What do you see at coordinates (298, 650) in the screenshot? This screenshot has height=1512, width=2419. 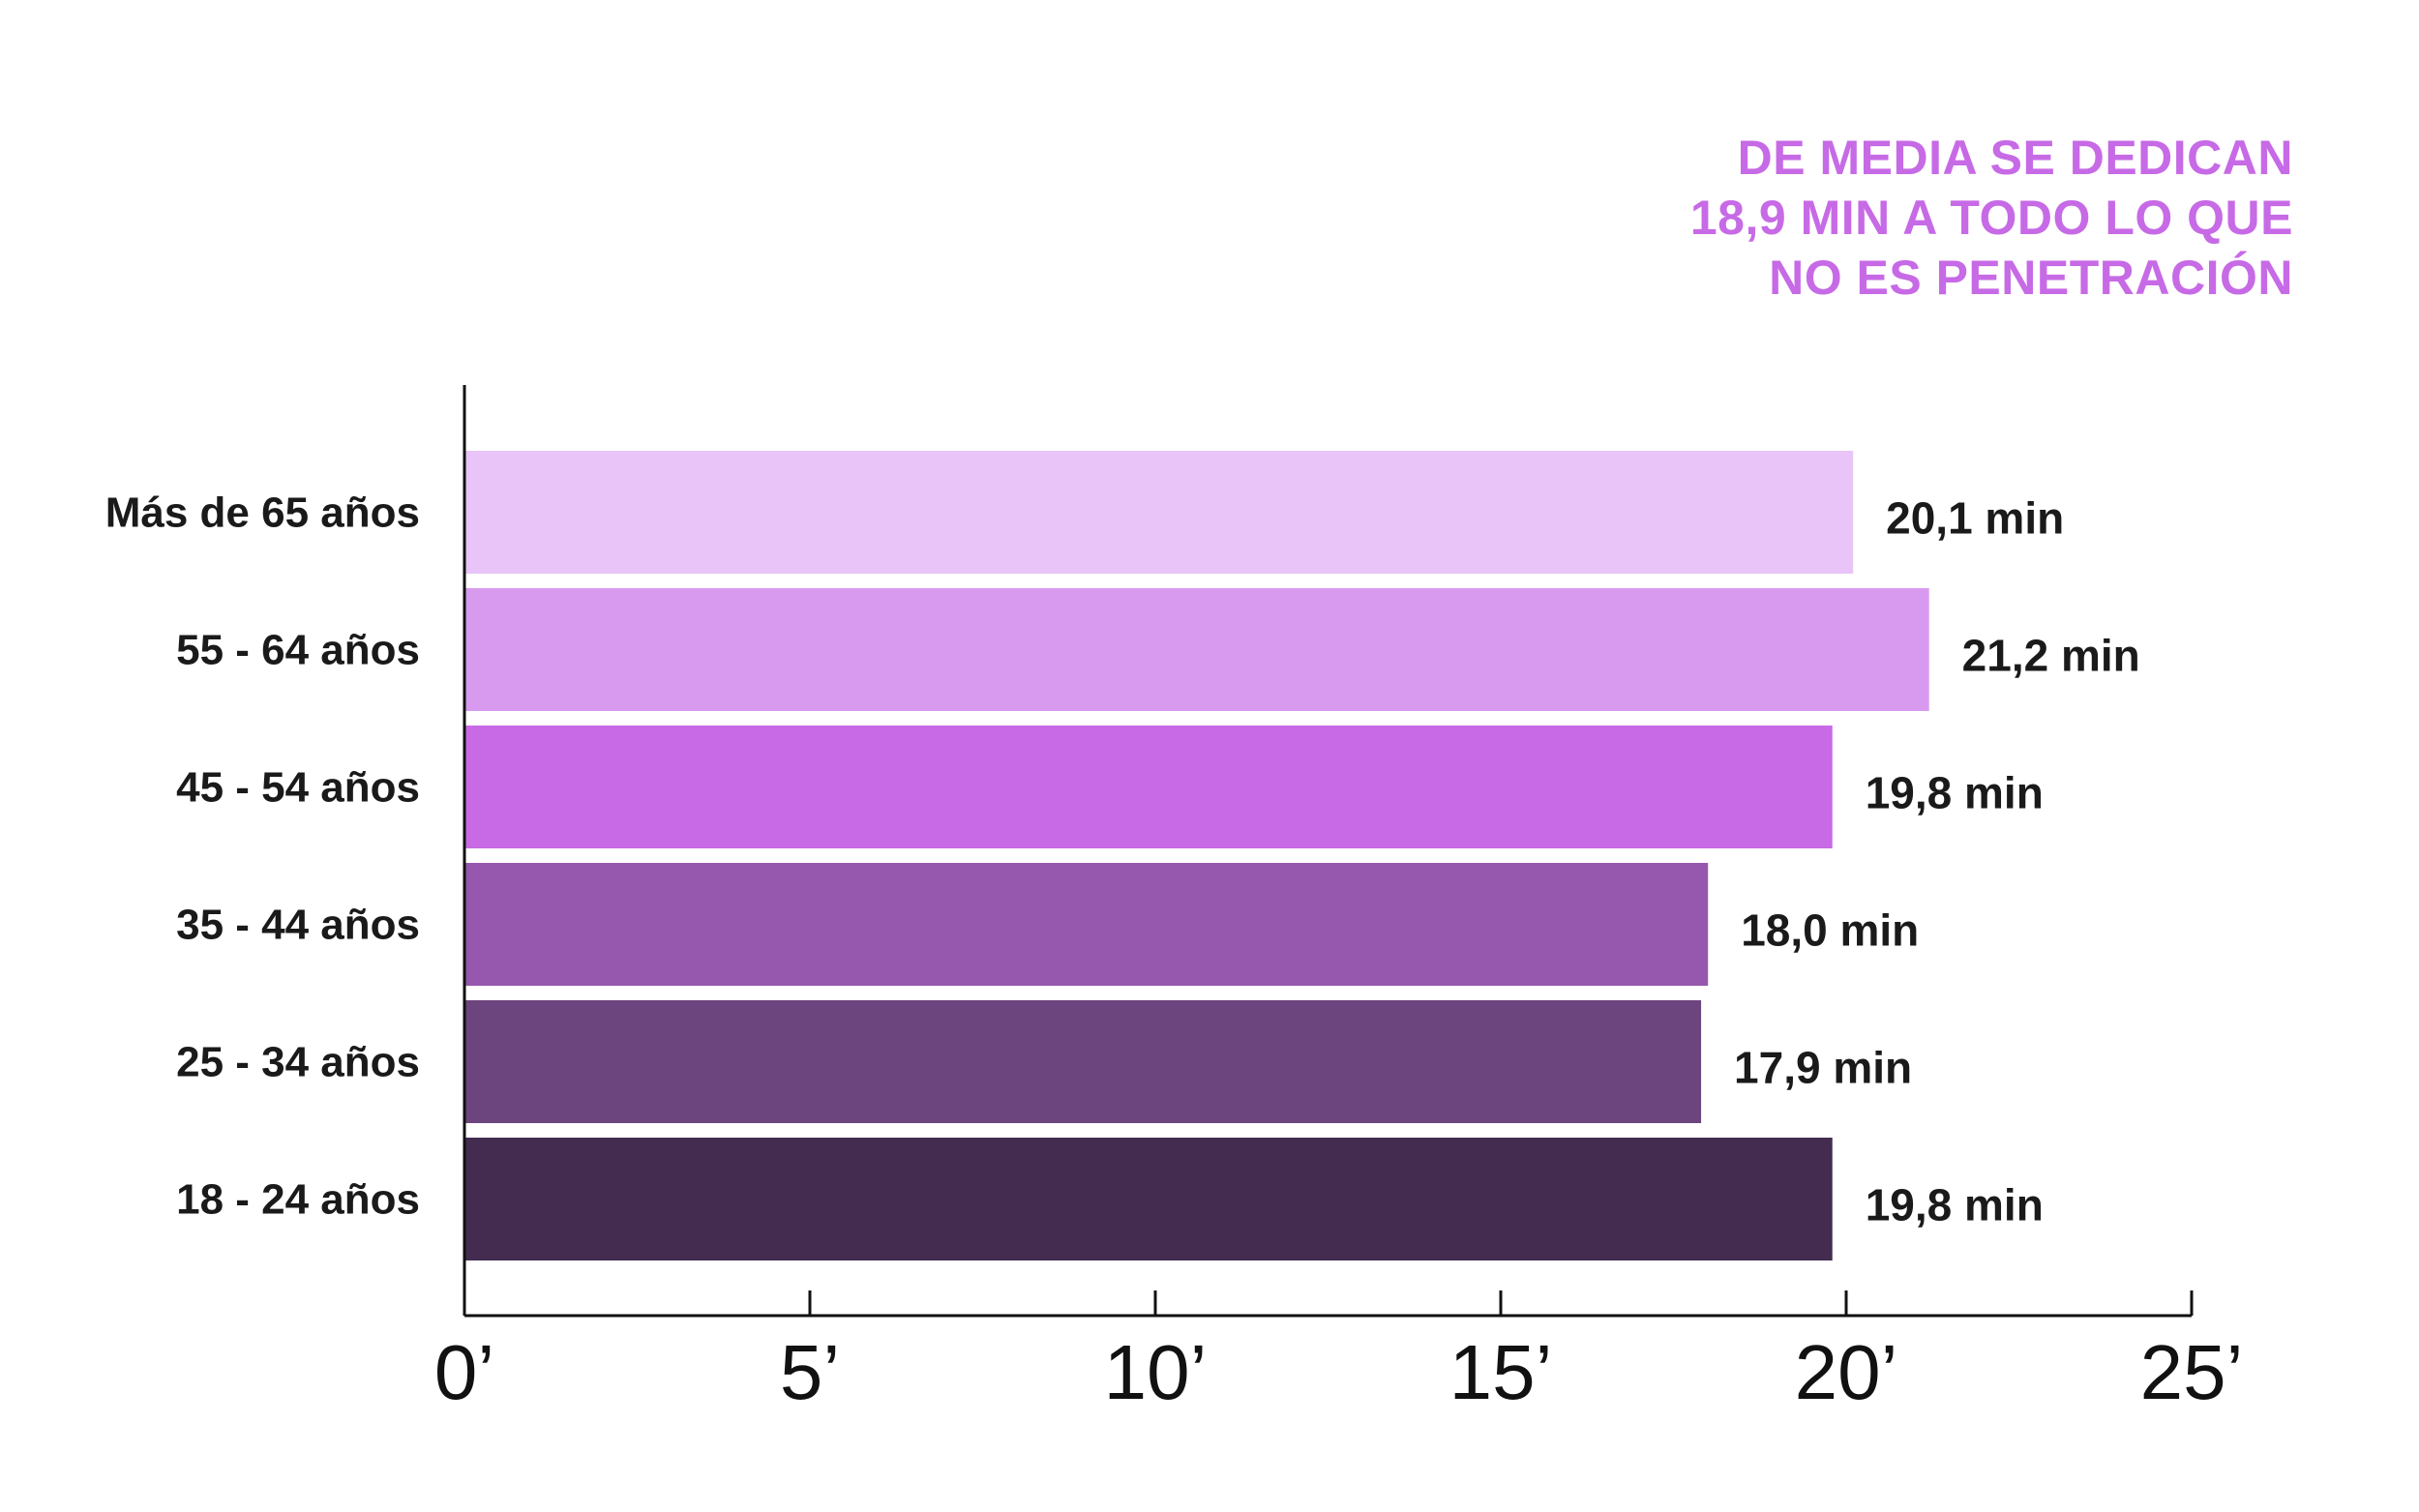 I see `category-label: 55 - 64 años` at bounding box center [298, 650].